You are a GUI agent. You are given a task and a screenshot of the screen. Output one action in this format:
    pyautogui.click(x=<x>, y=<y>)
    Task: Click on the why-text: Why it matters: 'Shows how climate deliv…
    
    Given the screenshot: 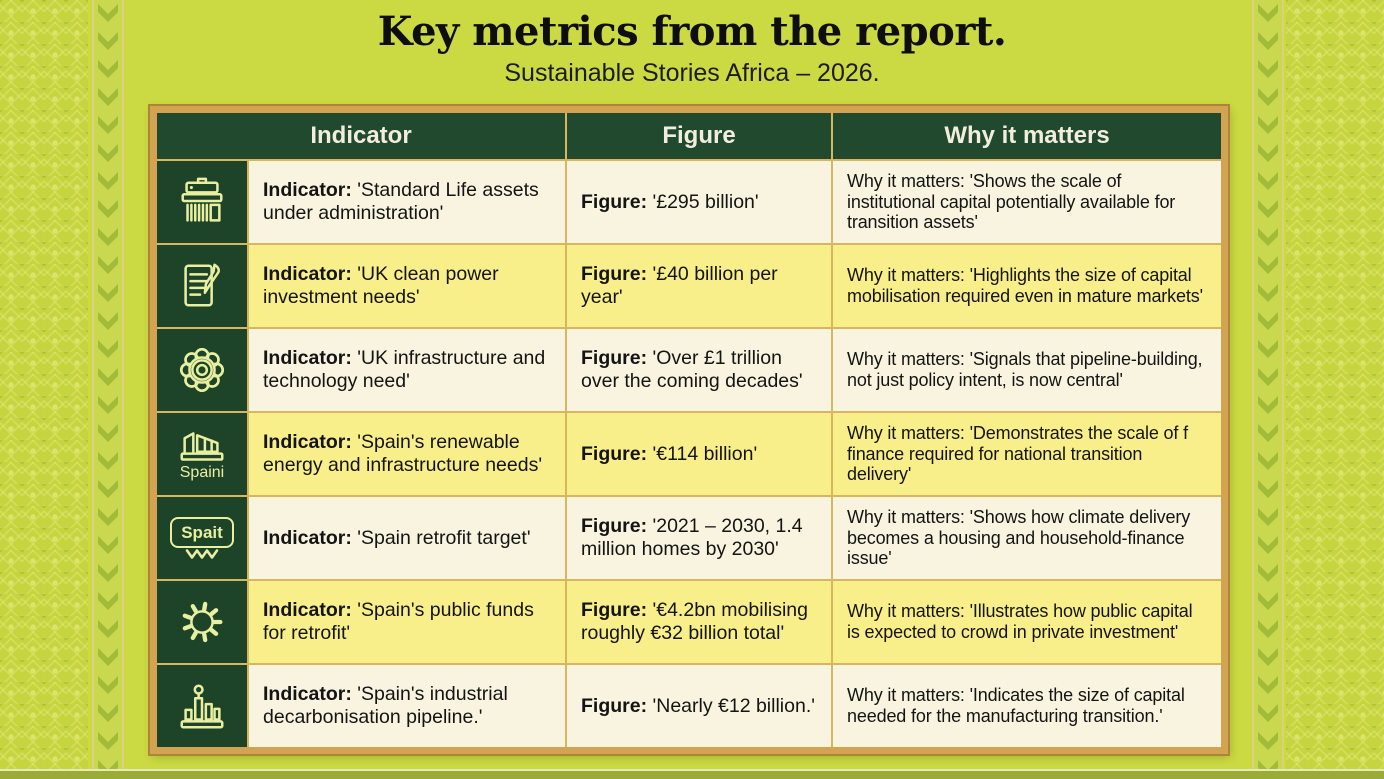 What is the action you would take?
    pyautogui.click(x=1019, y=537)
    